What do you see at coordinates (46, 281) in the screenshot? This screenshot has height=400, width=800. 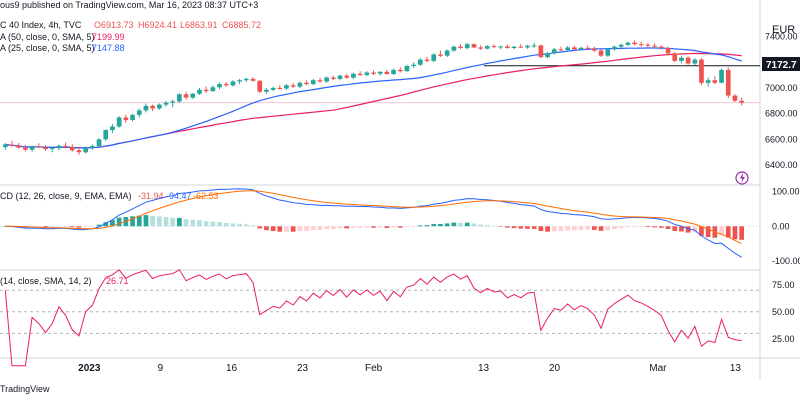 I see `rsi-label: (14, close, SMA, 14, 2)` at bounding box center [46, 281].